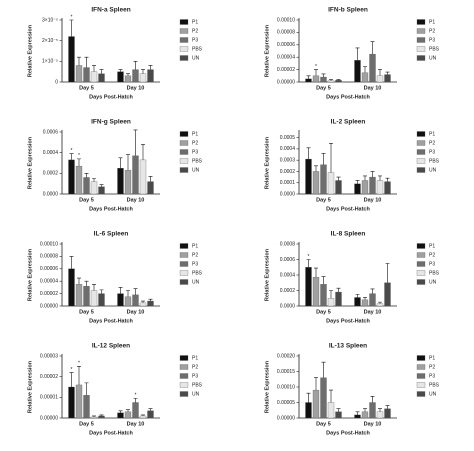 The image size is (474, 451). Describe the element at coordinates (111, 346) in the screenshot. I see `chart-title: IL-12 Spleen` at that location.